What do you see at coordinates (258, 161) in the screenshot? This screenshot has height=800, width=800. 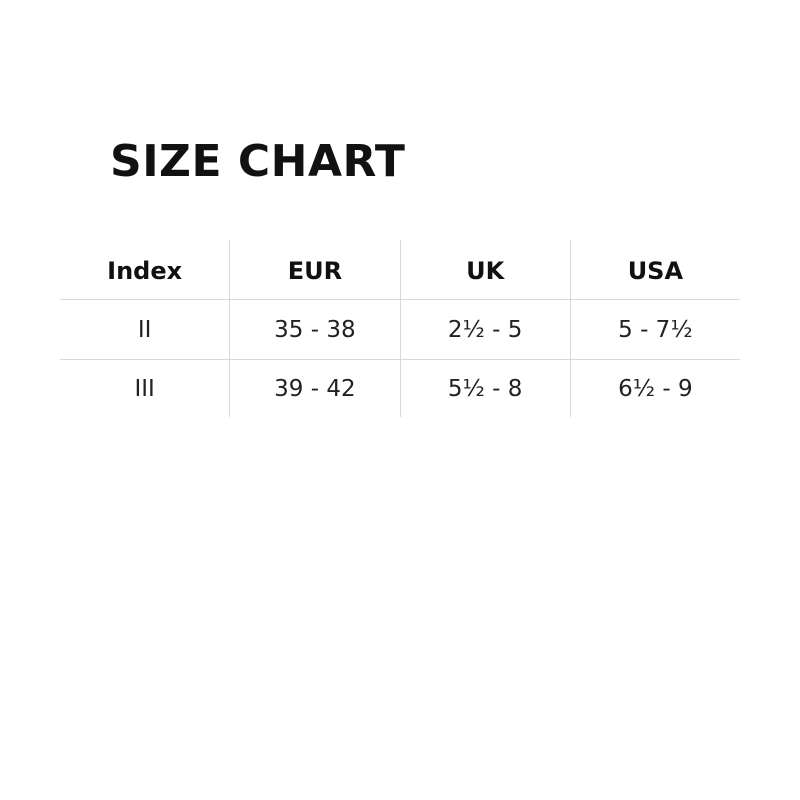 I see `page-title: SIZE CHART` at bounding box center [258, 161].